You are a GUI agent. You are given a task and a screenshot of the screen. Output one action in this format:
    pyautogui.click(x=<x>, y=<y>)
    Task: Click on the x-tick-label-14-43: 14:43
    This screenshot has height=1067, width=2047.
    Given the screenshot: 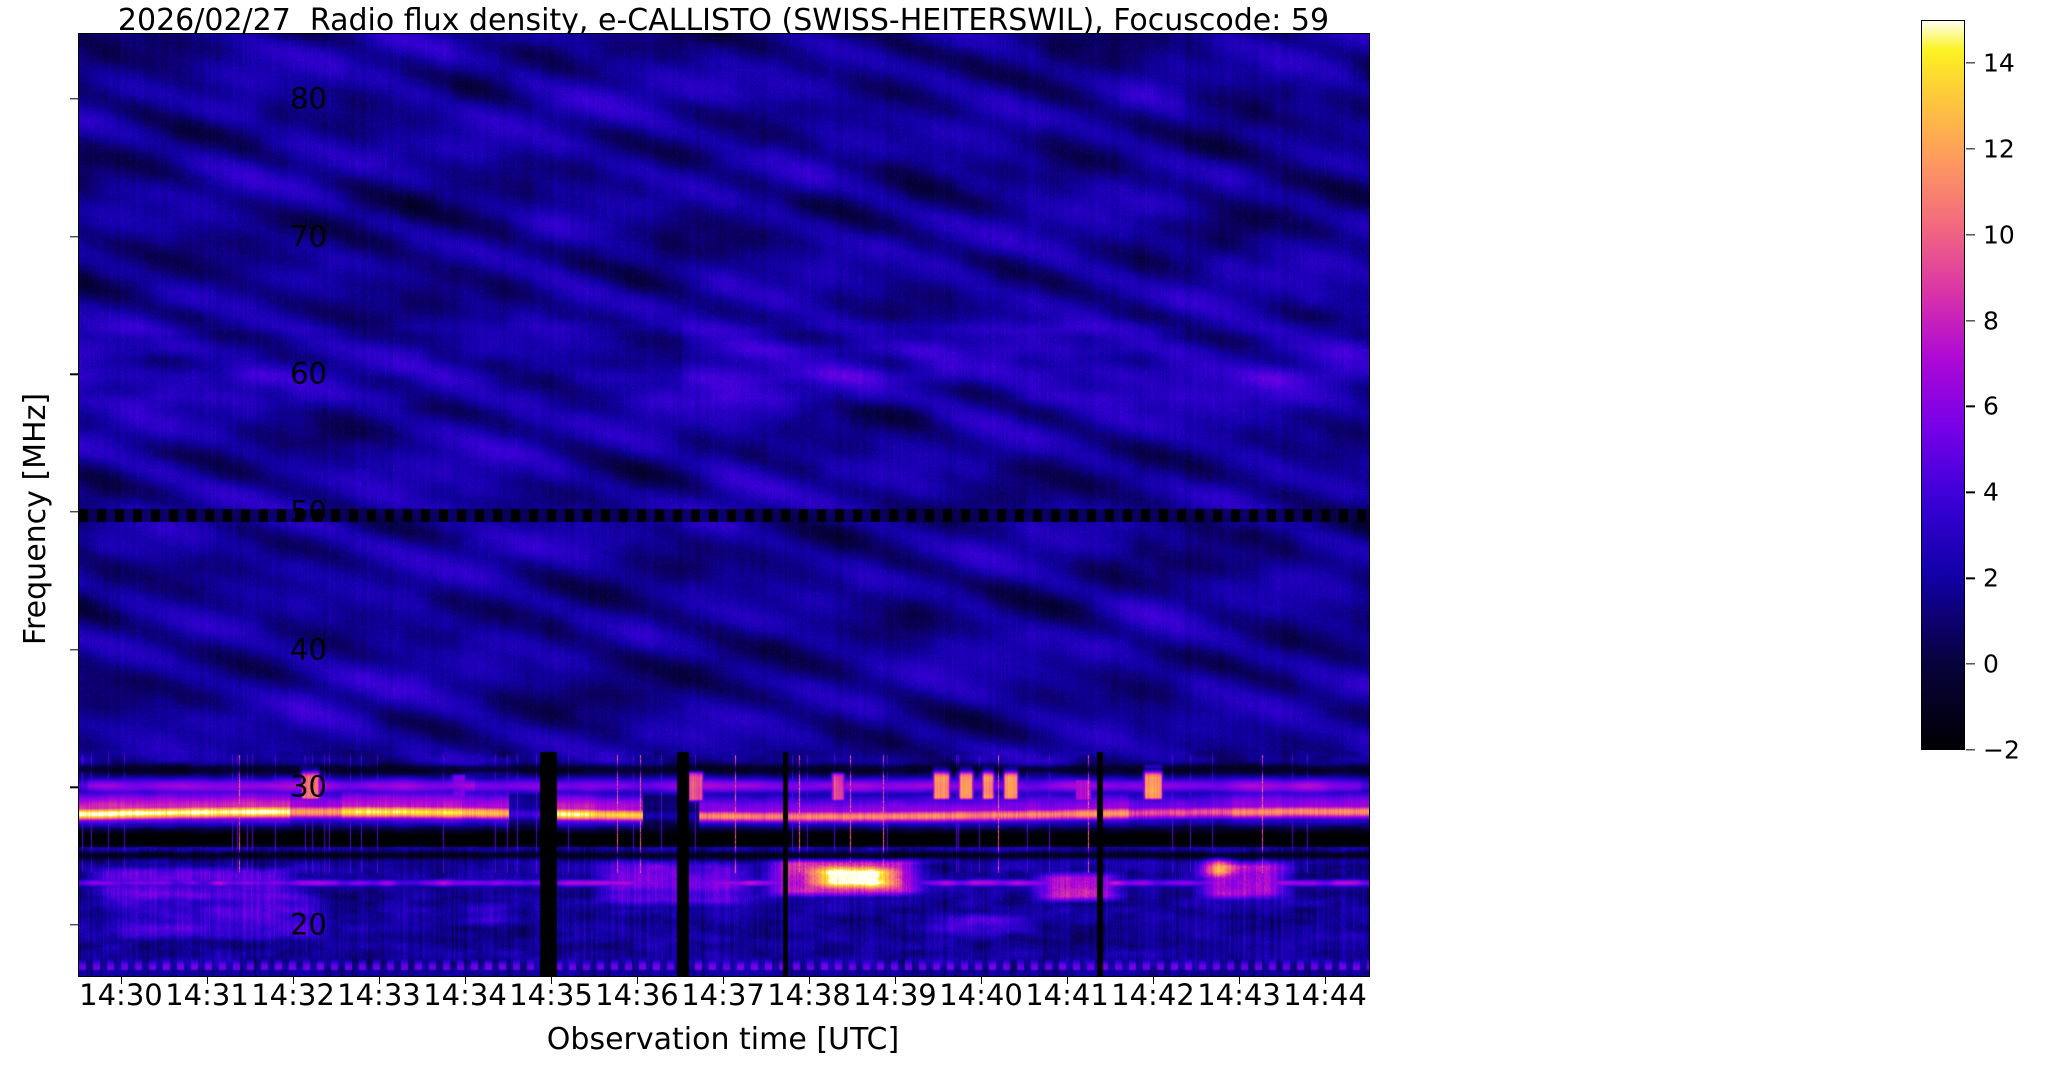 What is the action you would take?
    pyautogui.click(x=1239, y=995)
    